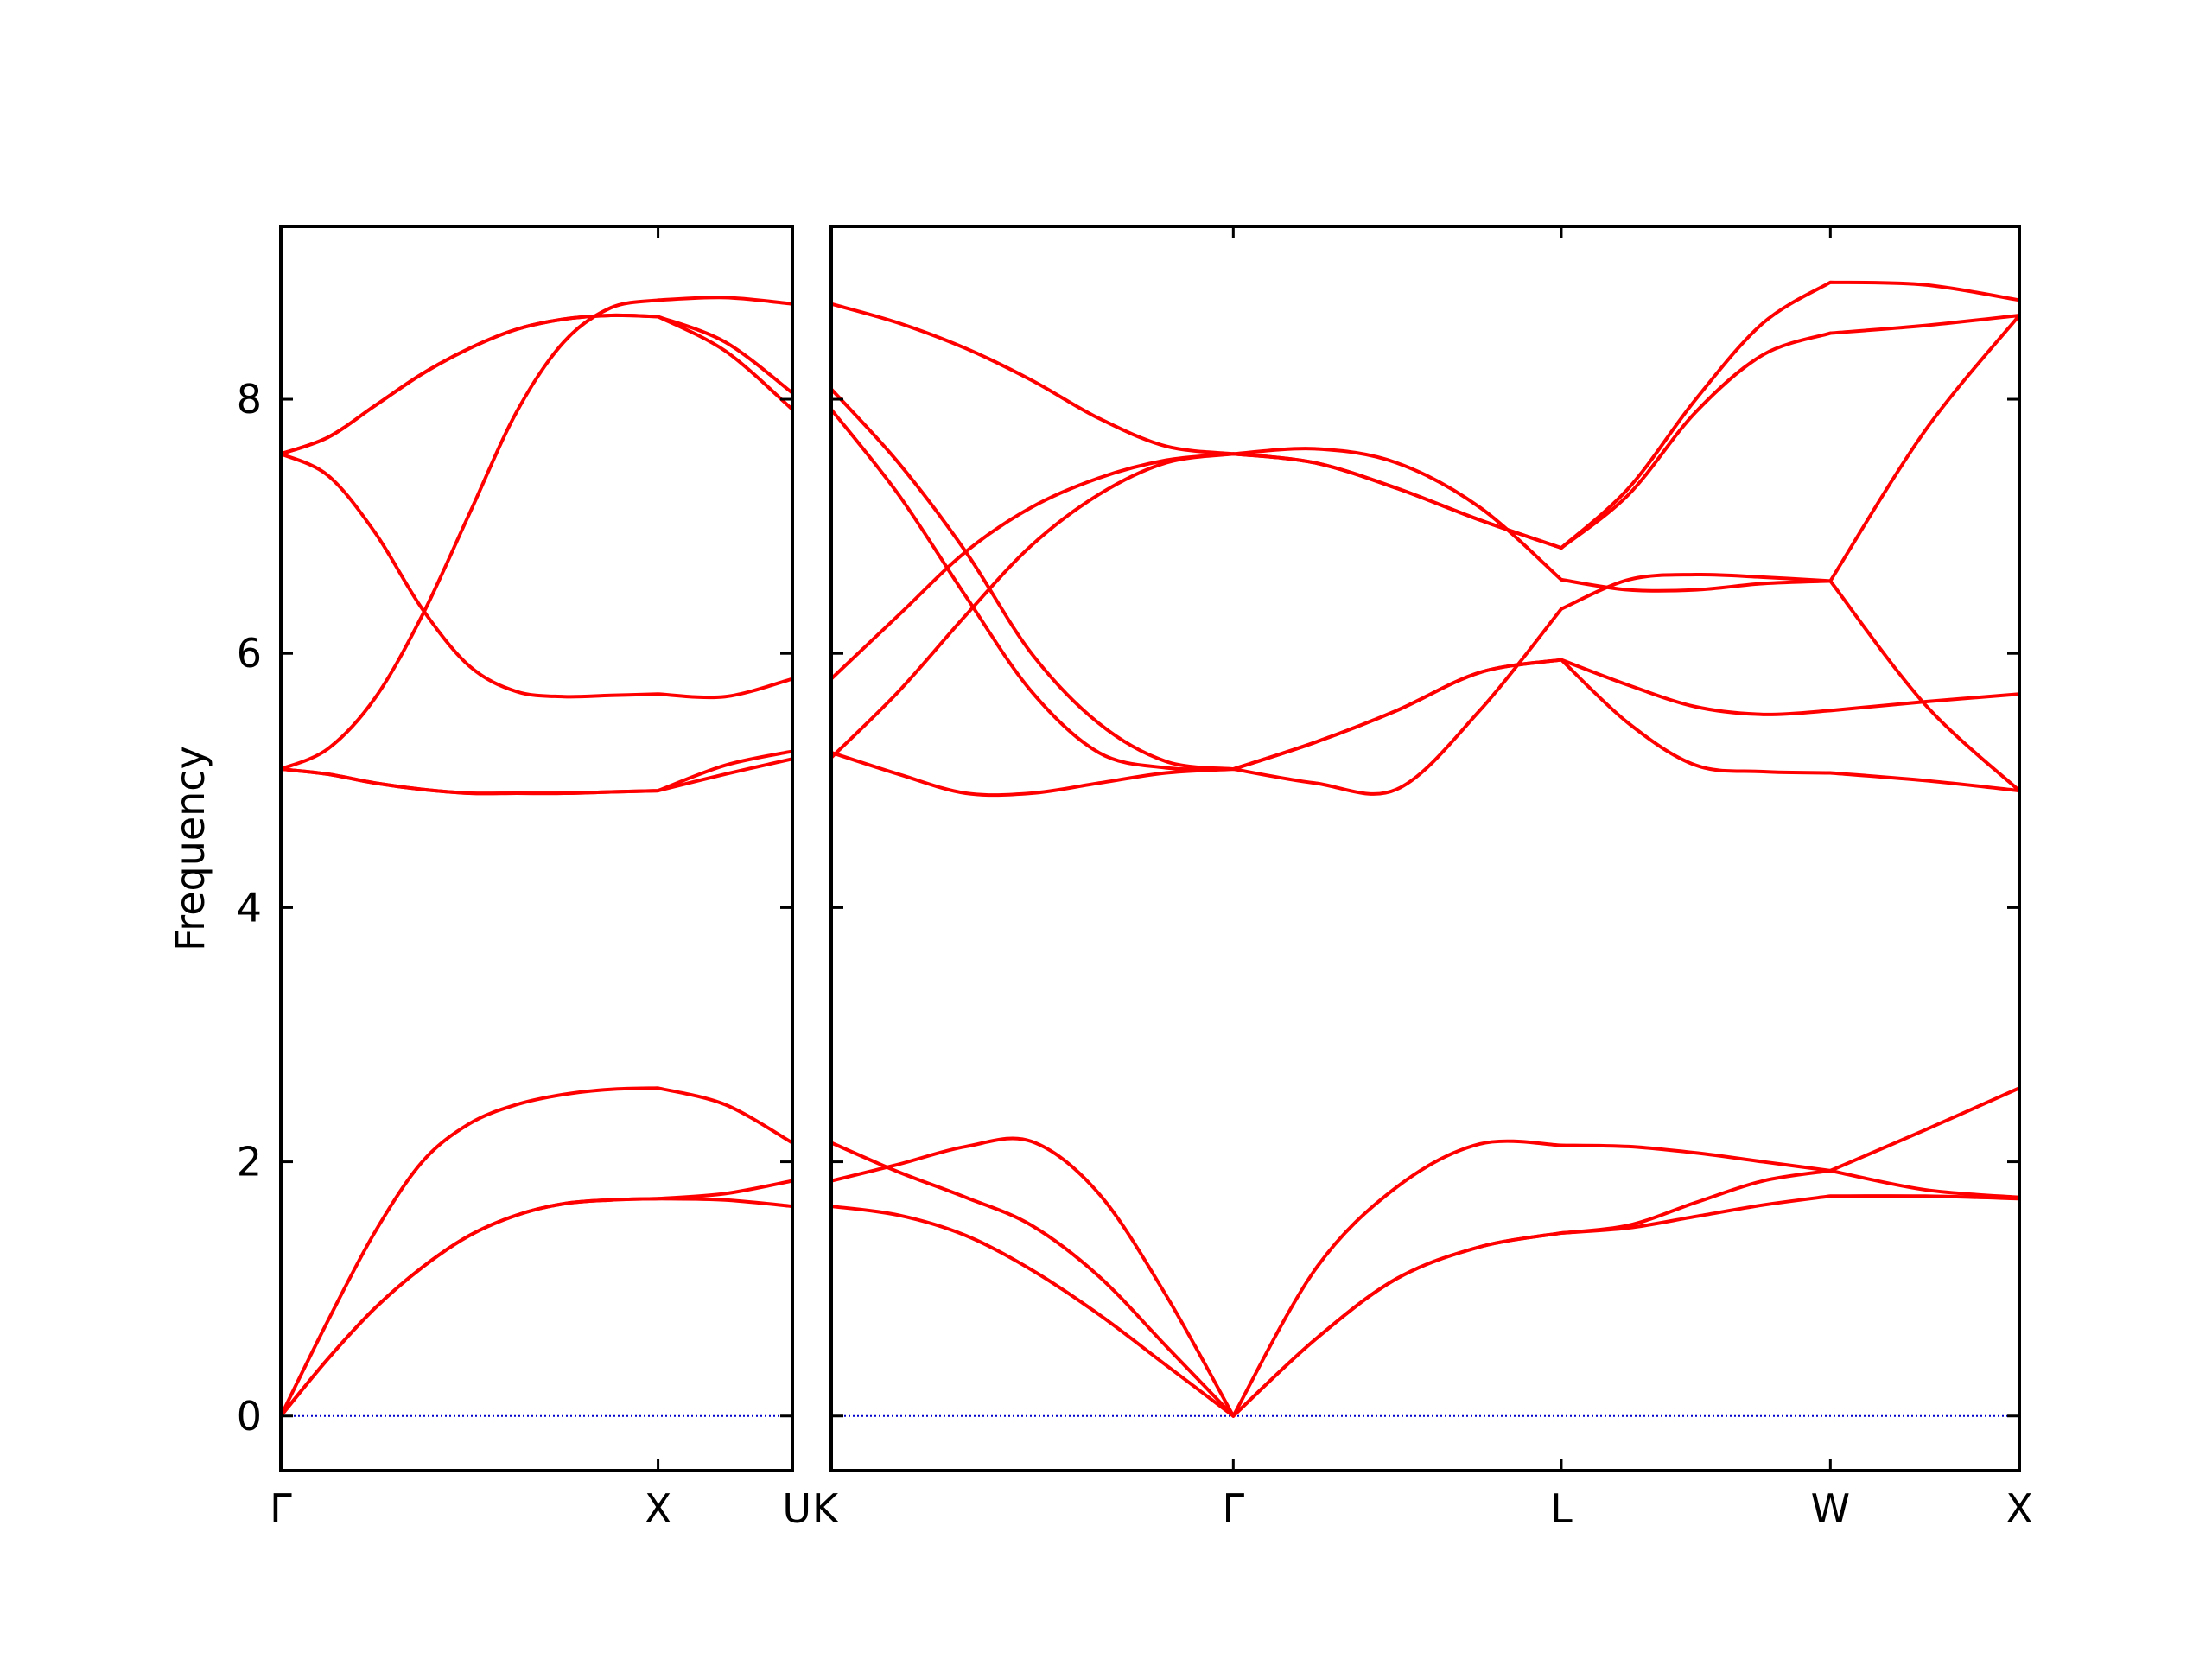 The width and height of the screenshot is (2212, 1659). What do you see at coordinates (249, 399) in the screenshot?
I see `y-tick-label: 8` at bounding box center [249, 399].